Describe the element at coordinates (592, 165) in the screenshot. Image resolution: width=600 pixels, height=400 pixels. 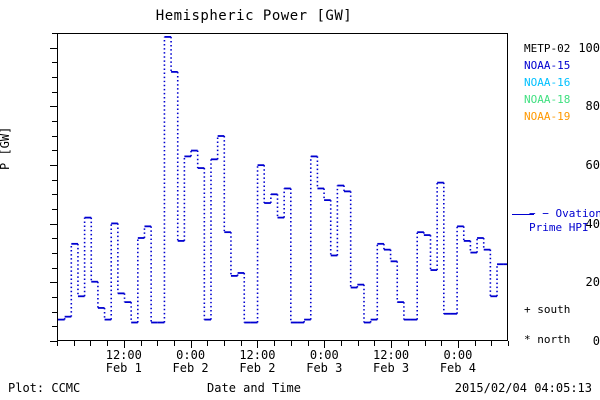
I see `y-tick-label: 60` at that location.